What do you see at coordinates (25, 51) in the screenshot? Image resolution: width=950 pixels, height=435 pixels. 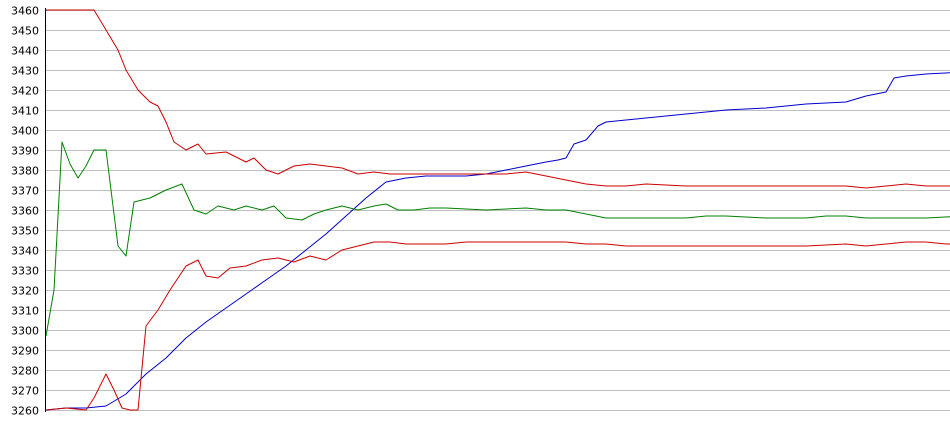 I see `y-tick-label-3440: 3440` at bounding box center [25, 51].